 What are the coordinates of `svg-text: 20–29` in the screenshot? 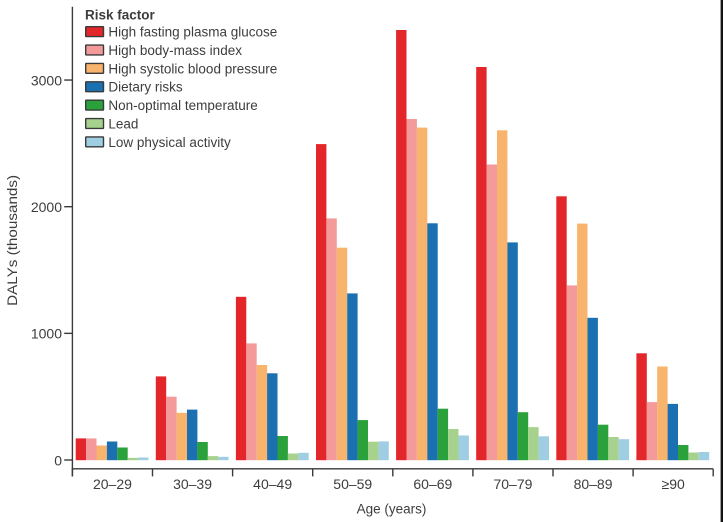 It's located at (112, 484).